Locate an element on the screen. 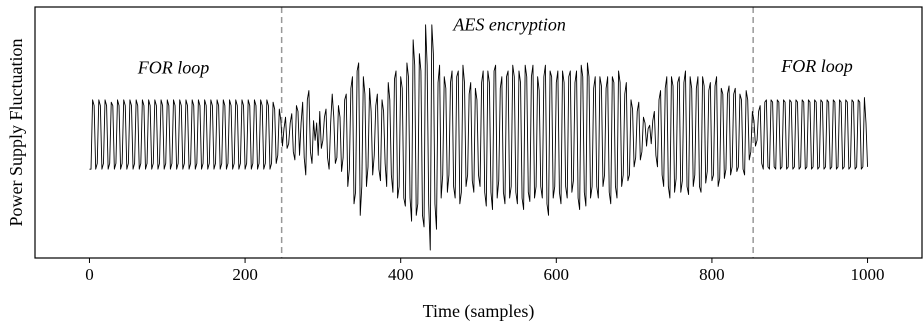  x-axis-ticks: 0 200 400 600 800 1000 is located at coordinates (485, 271).